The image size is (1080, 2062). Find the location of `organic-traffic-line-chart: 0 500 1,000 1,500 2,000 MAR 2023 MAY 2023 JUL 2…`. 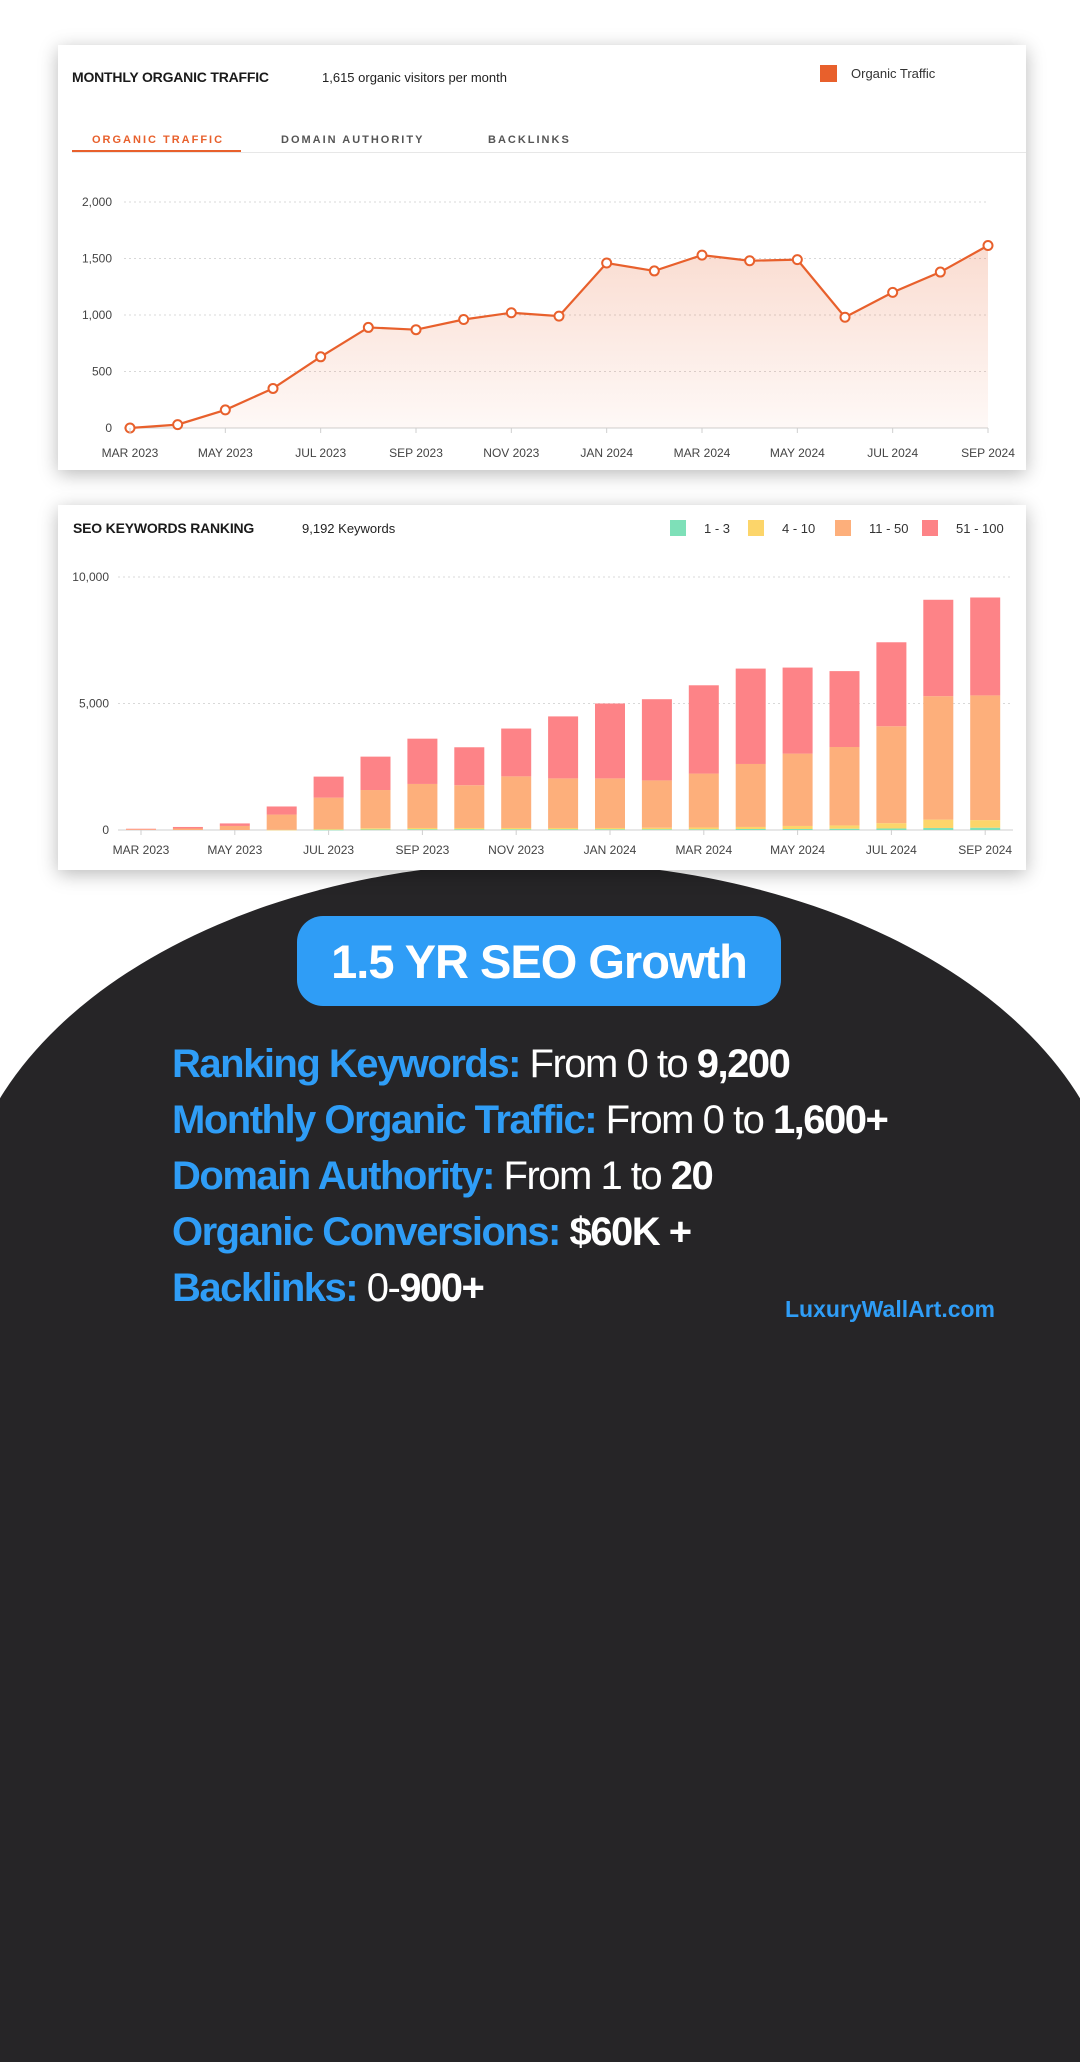

organic-traffic-line-chart: 0 500 1,000 1,500 2,000 MAR 2023 MAY 2023 JUL 2… is located at coordinates (548, 327).